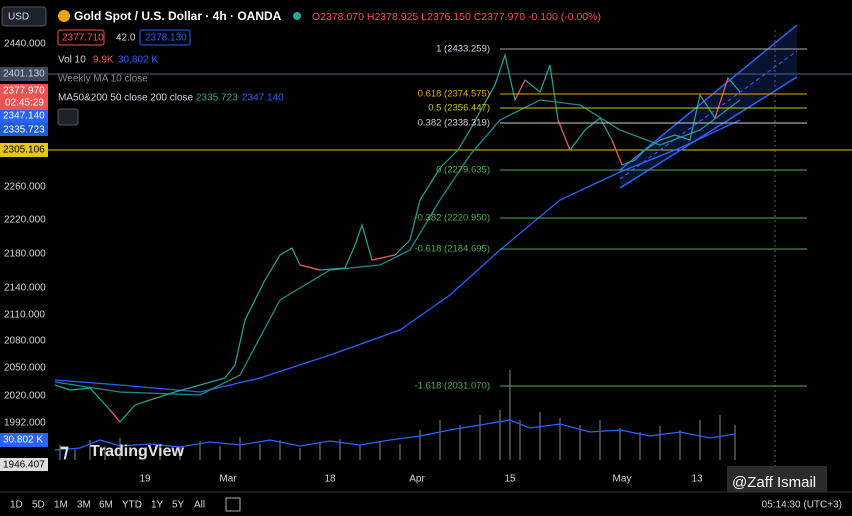  What do you see at coordinates (330, 479) in the screenshot?
I see `time-label: 18` at bounding box center [330, 479].